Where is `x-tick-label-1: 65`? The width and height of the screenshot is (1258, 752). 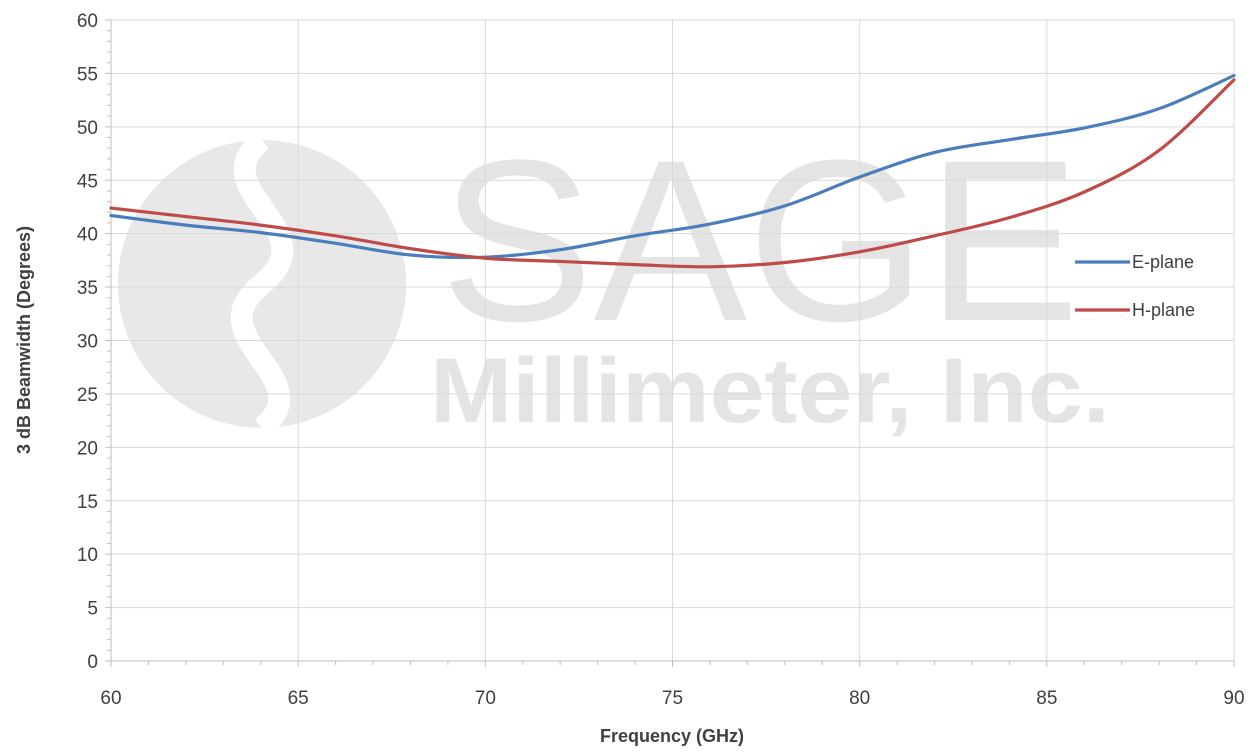 x-tick-label-1: 65 is located at coordinates (298, 698).